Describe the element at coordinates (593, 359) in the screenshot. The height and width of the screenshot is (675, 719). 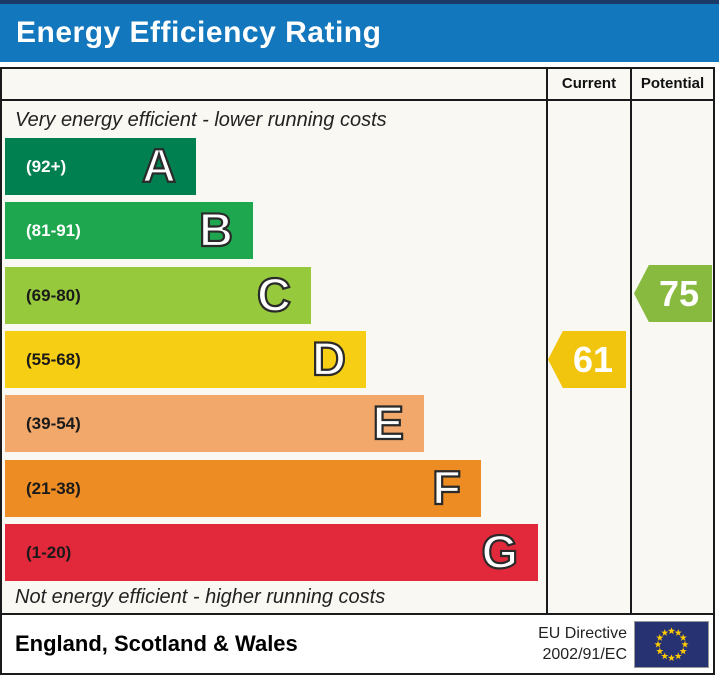
I see `current-rating-value: 61` at that location.